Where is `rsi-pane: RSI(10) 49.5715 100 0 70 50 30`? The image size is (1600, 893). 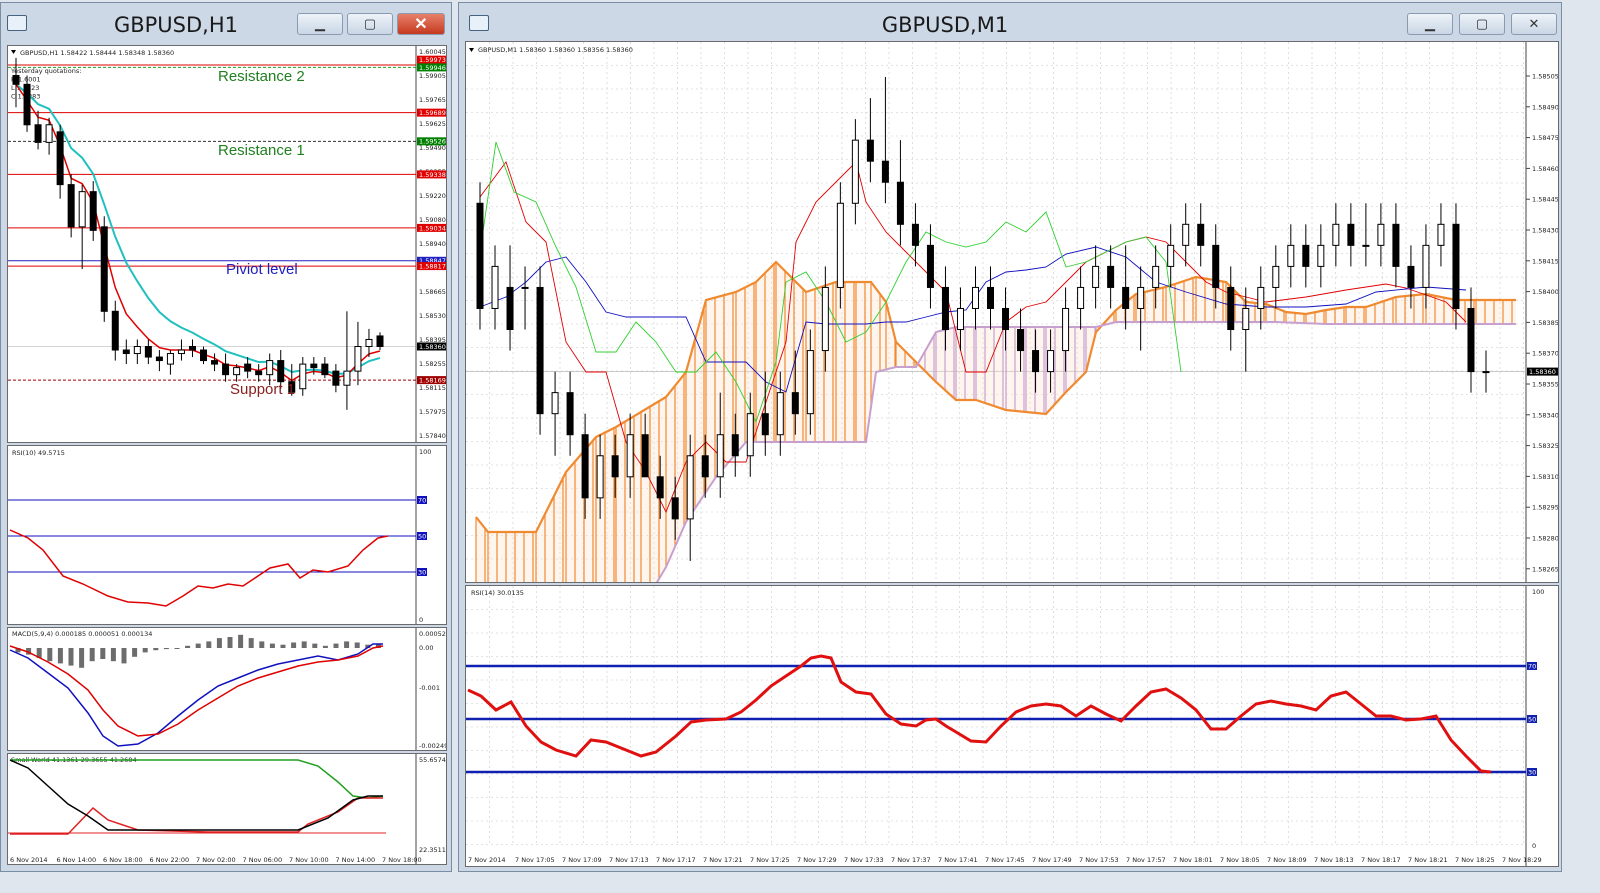
rsi-pane: RSI(10) 49.5715 100 0 70 50 30 is located at coordinates (227, 535).